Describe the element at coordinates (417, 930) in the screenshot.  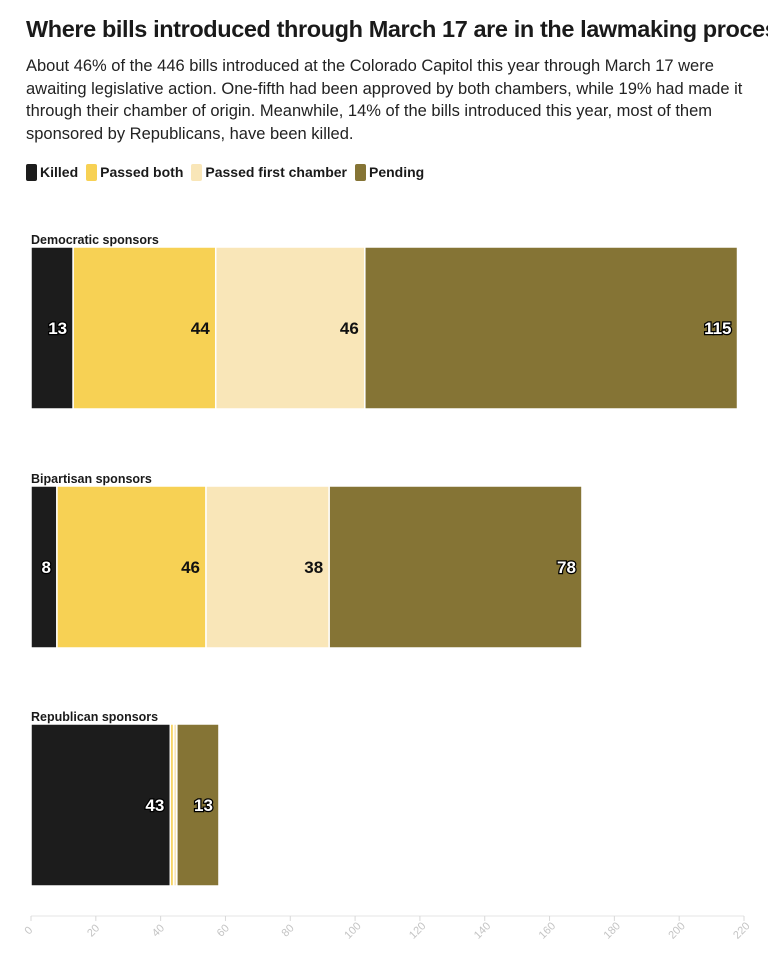
I see `x-tick-label-120: 120` at that location.